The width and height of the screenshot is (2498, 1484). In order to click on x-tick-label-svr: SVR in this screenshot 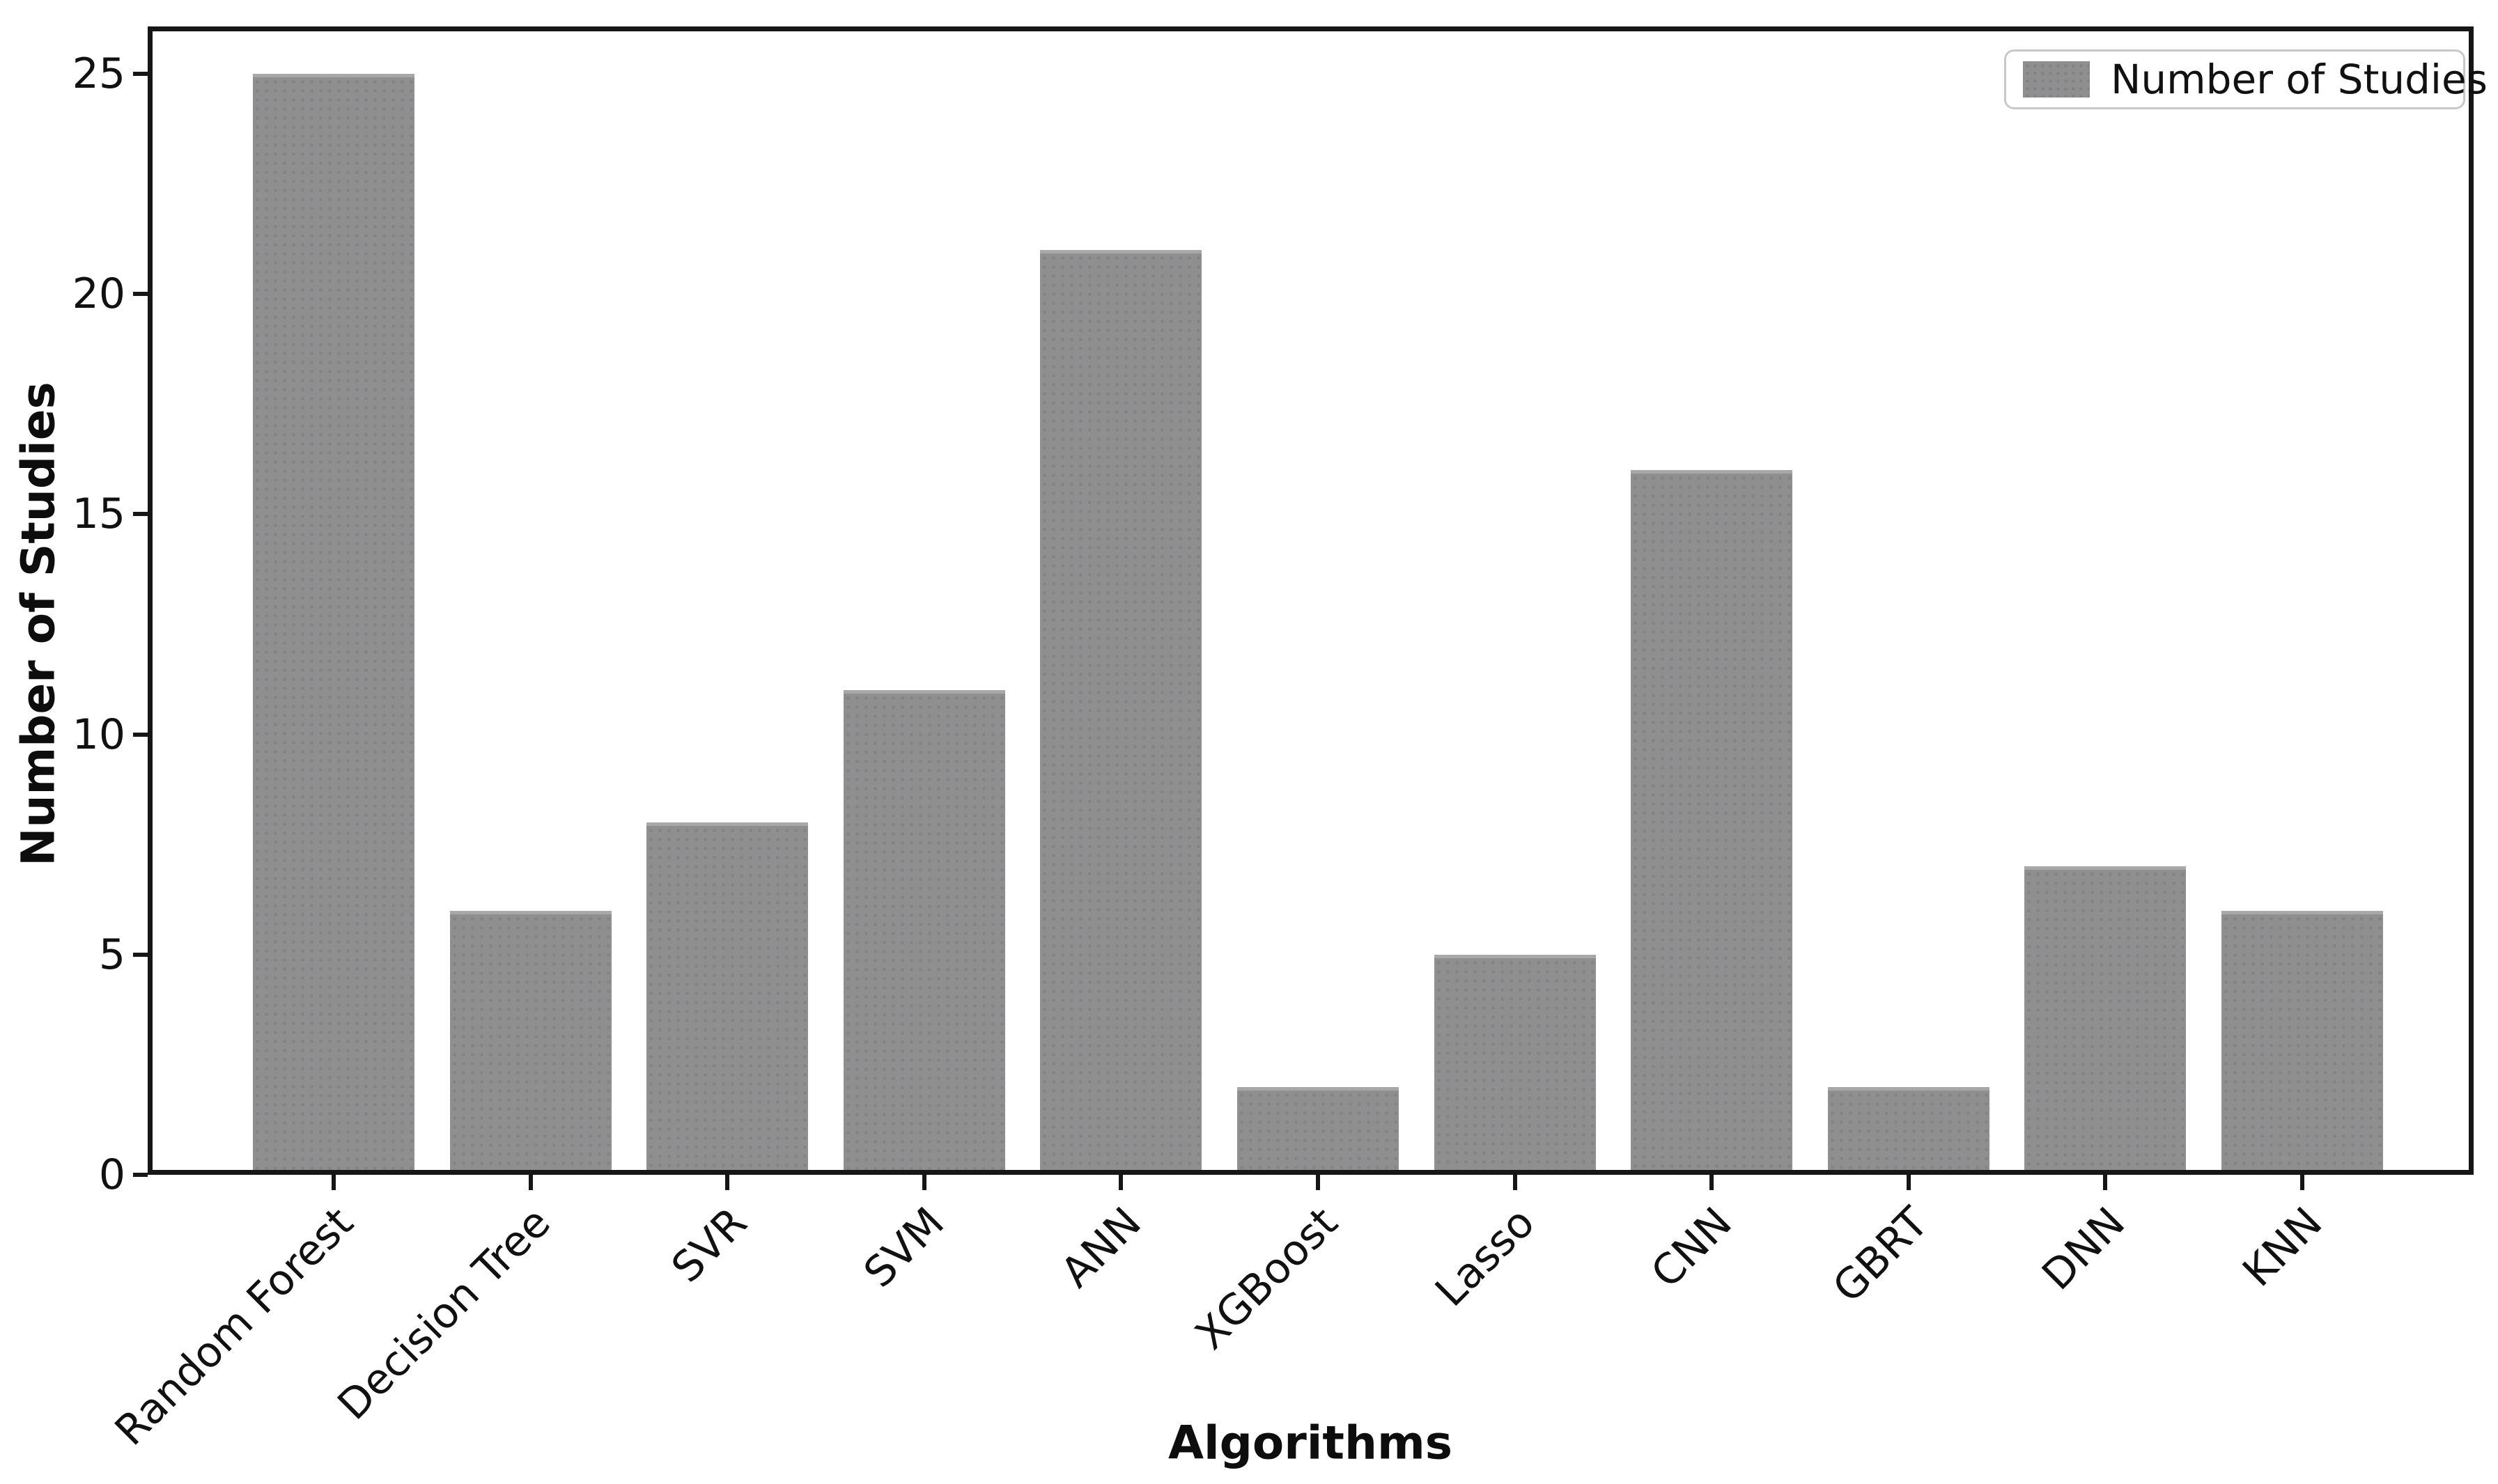, I will do `click(709, 1245)`.